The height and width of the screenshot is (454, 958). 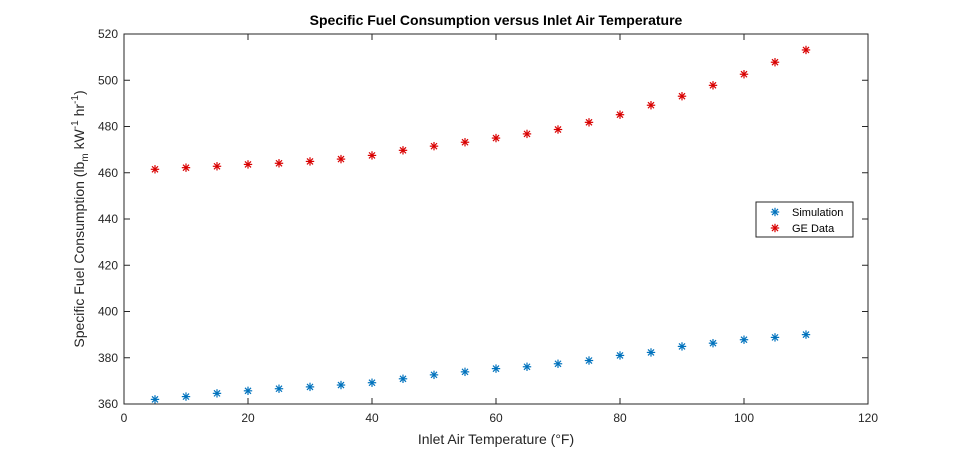 I want to click on x-tick-label: 80, so click(x=620, y=418).